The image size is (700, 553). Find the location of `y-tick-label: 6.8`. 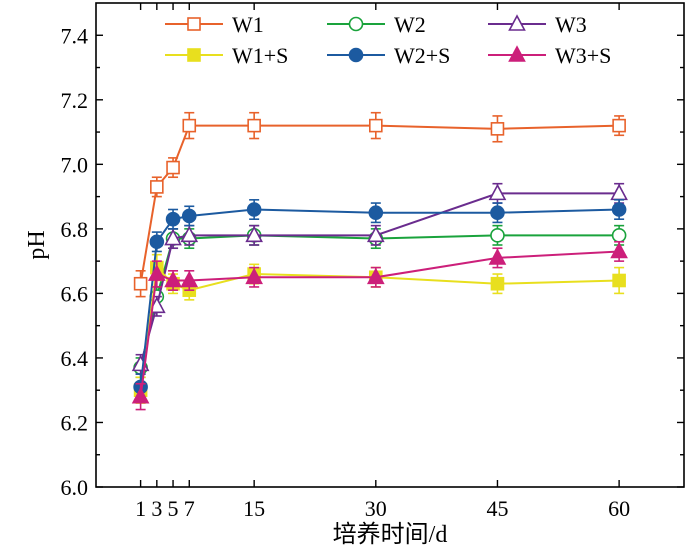

y-tick-label: 6.8 is located at coordinates (75, 229).